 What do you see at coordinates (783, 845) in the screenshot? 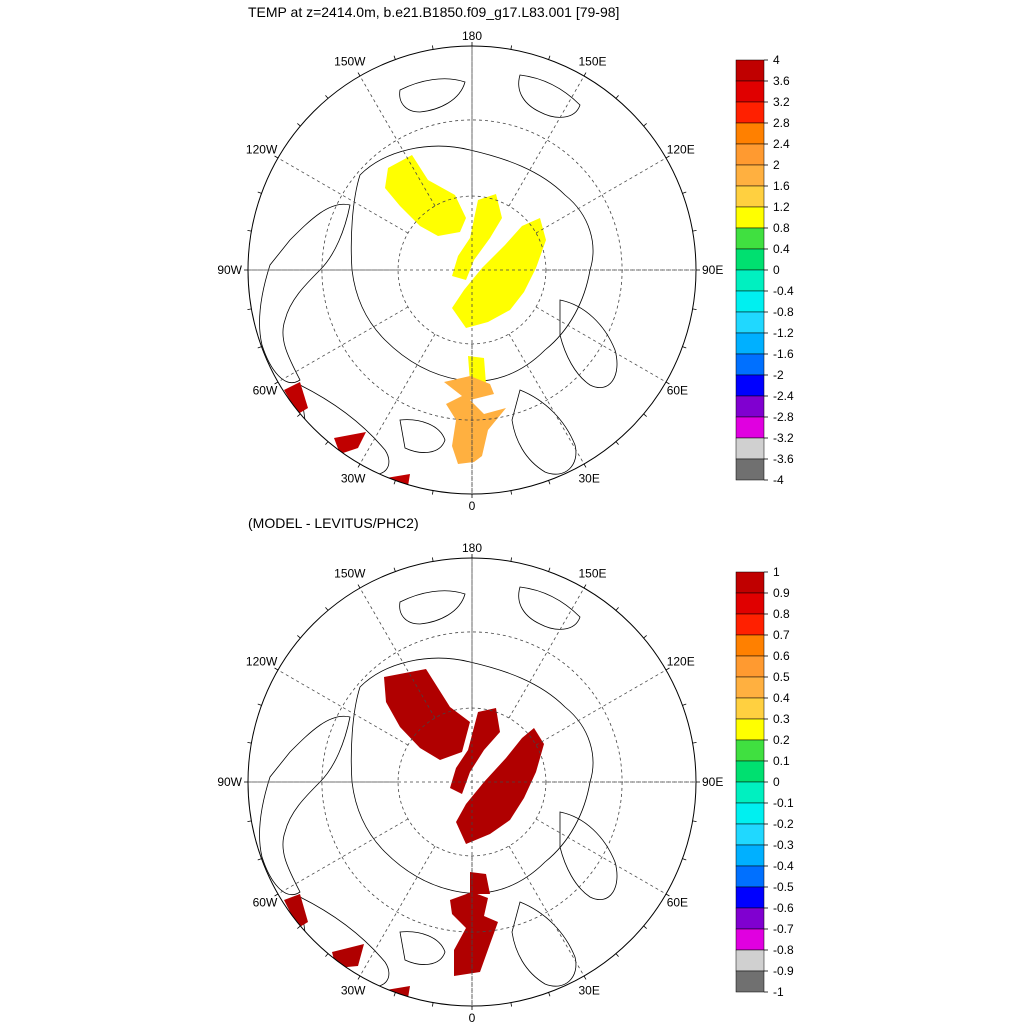
I see `colorbar-tick-label: -0.3` at bounding box center [783, 845].